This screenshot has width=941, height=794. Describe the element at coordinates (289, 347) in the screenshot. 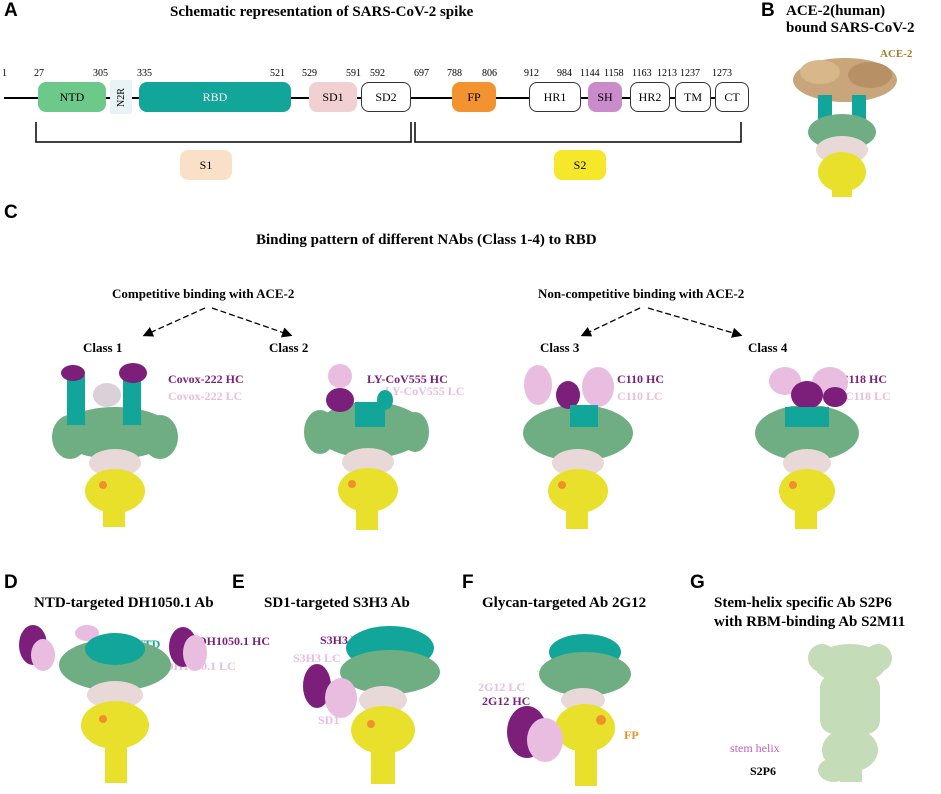

I see `class-2-label: Class 2` at that location.